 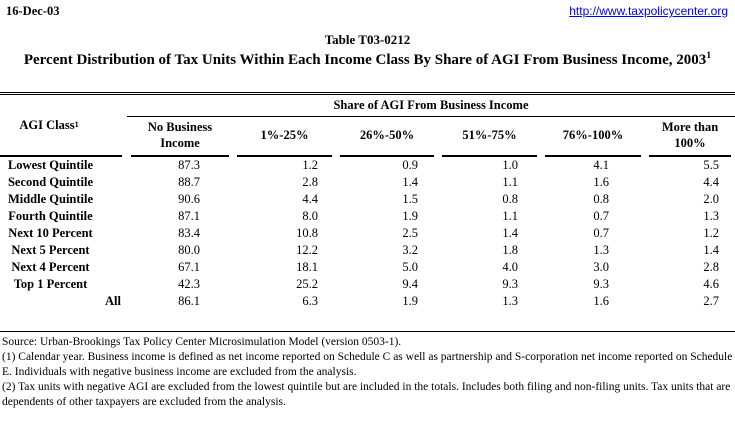 What do you see at coordinates (310, 301) in the screenshot?
I see `table-cell: 6.3` at bounding box center [310, 301].